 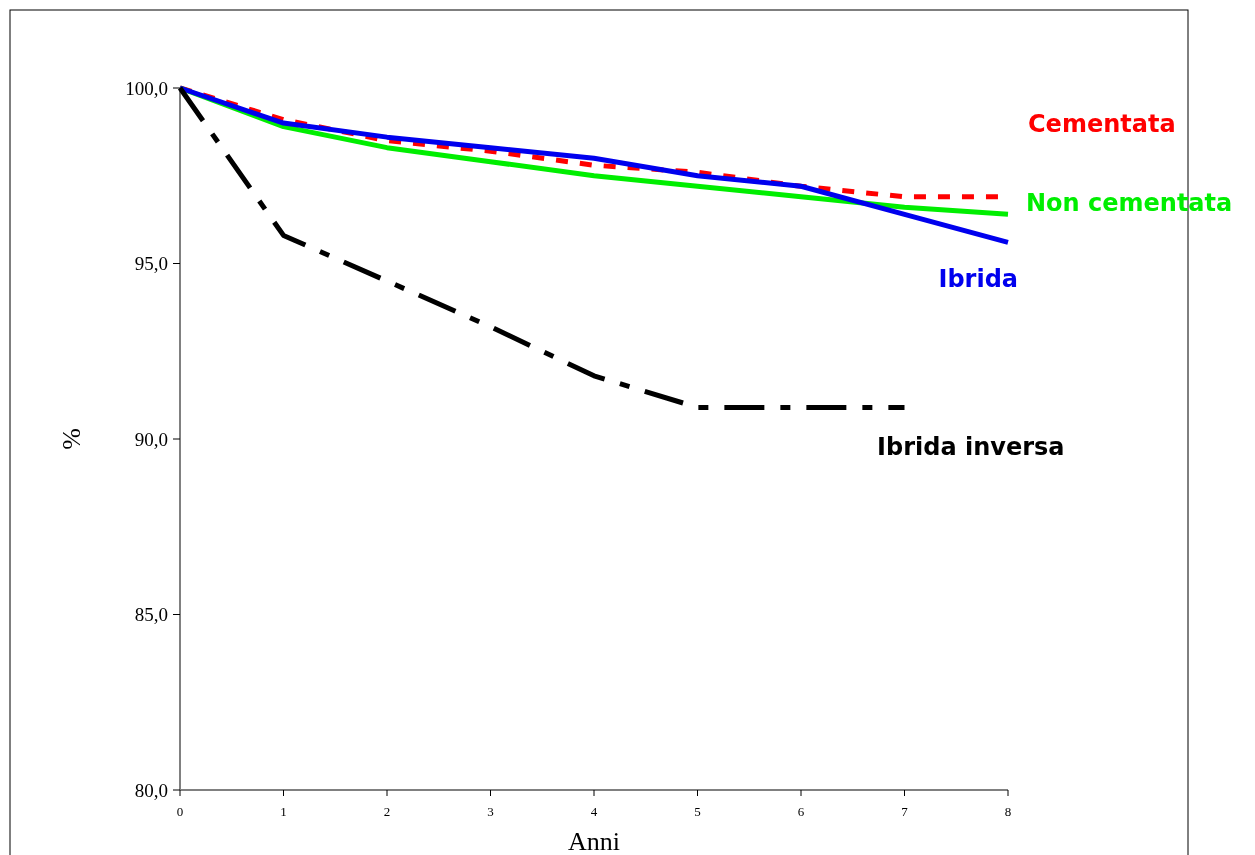 I want to click on x-axis-title: Anni, so click(x=594, y=841).